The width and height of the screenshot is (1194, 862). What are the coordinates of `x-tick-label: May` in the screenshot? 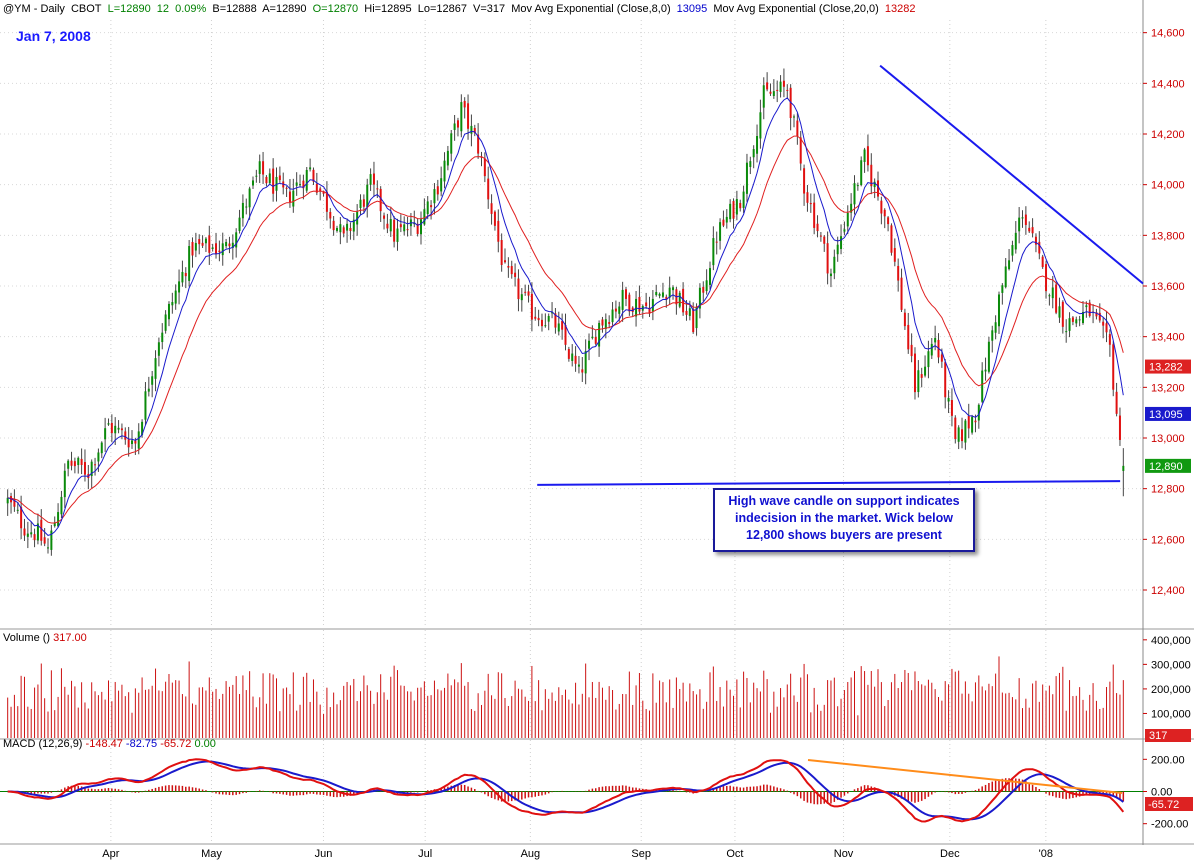 It's located at (211, 854).